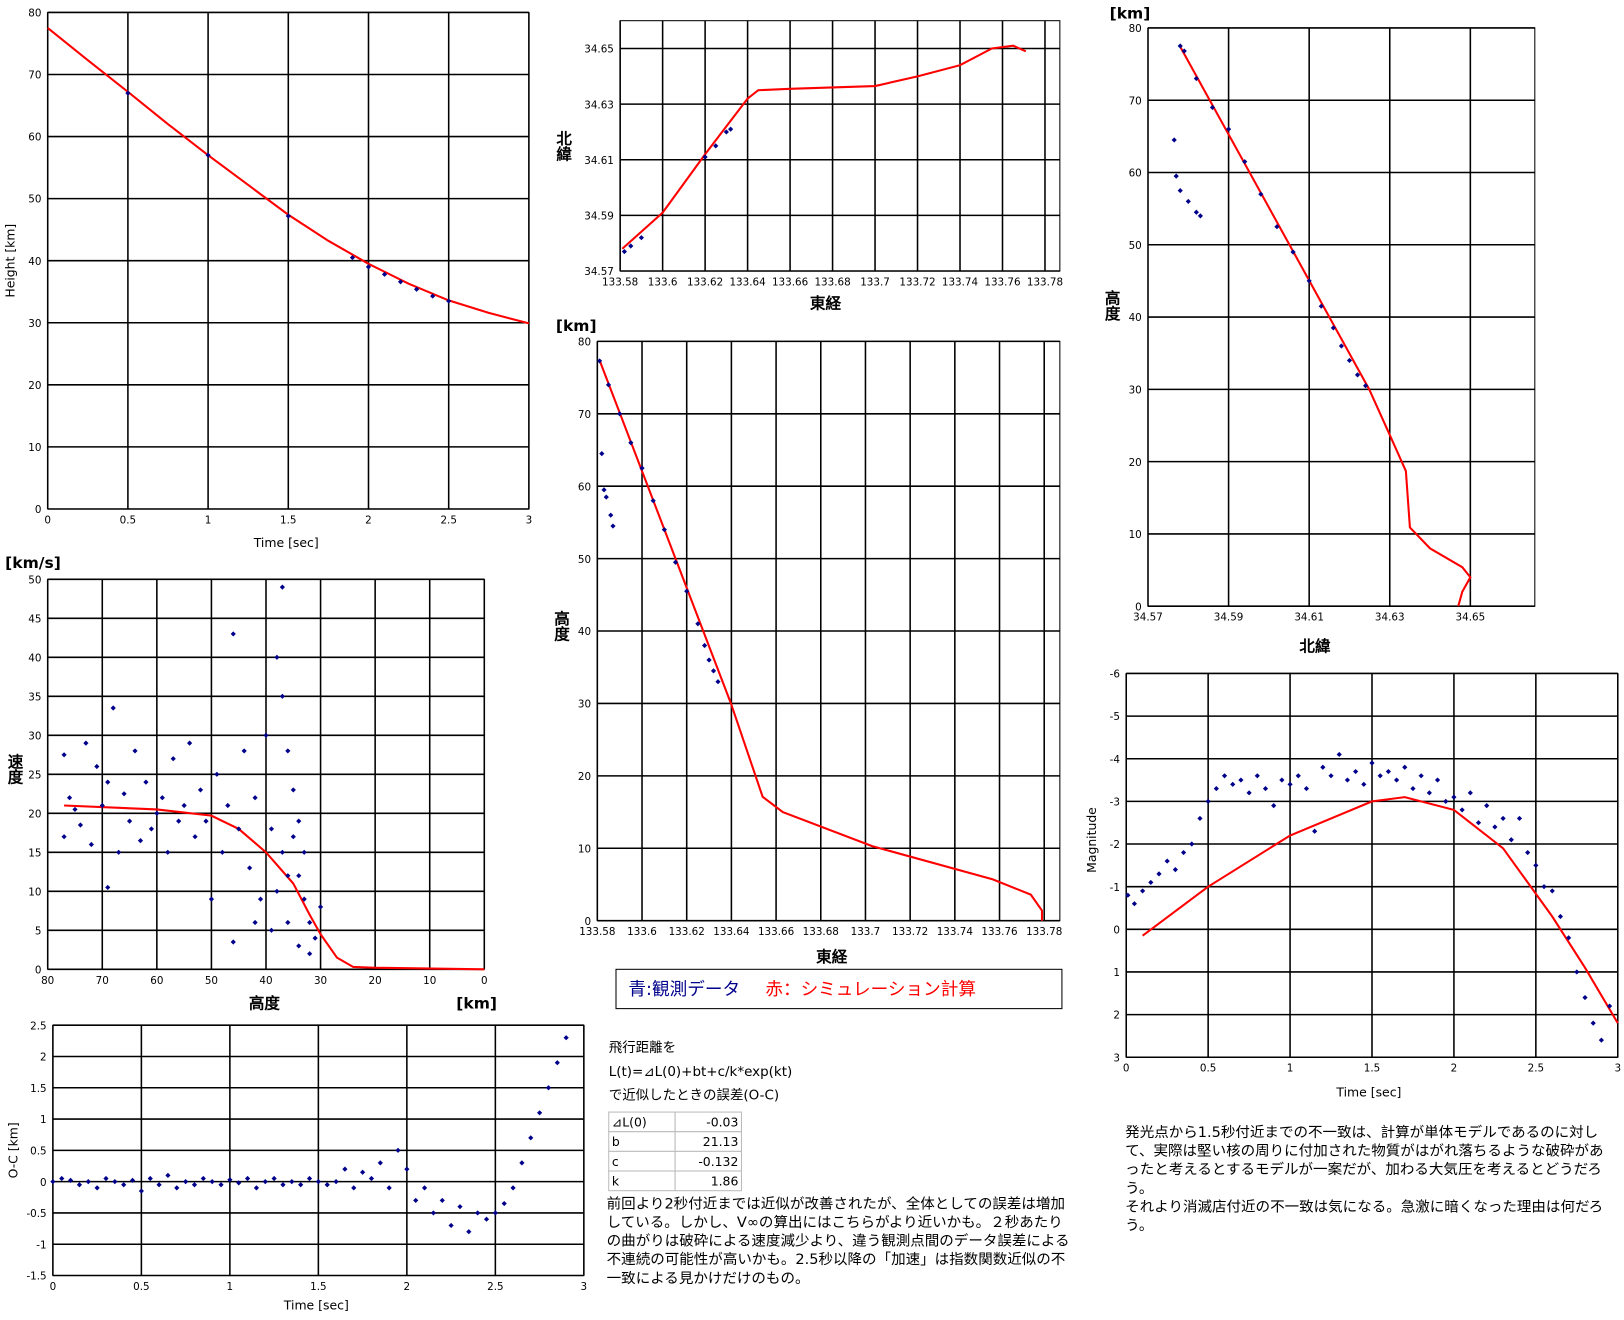  I want to click on x-tick-label: 30, so click(320, 981).